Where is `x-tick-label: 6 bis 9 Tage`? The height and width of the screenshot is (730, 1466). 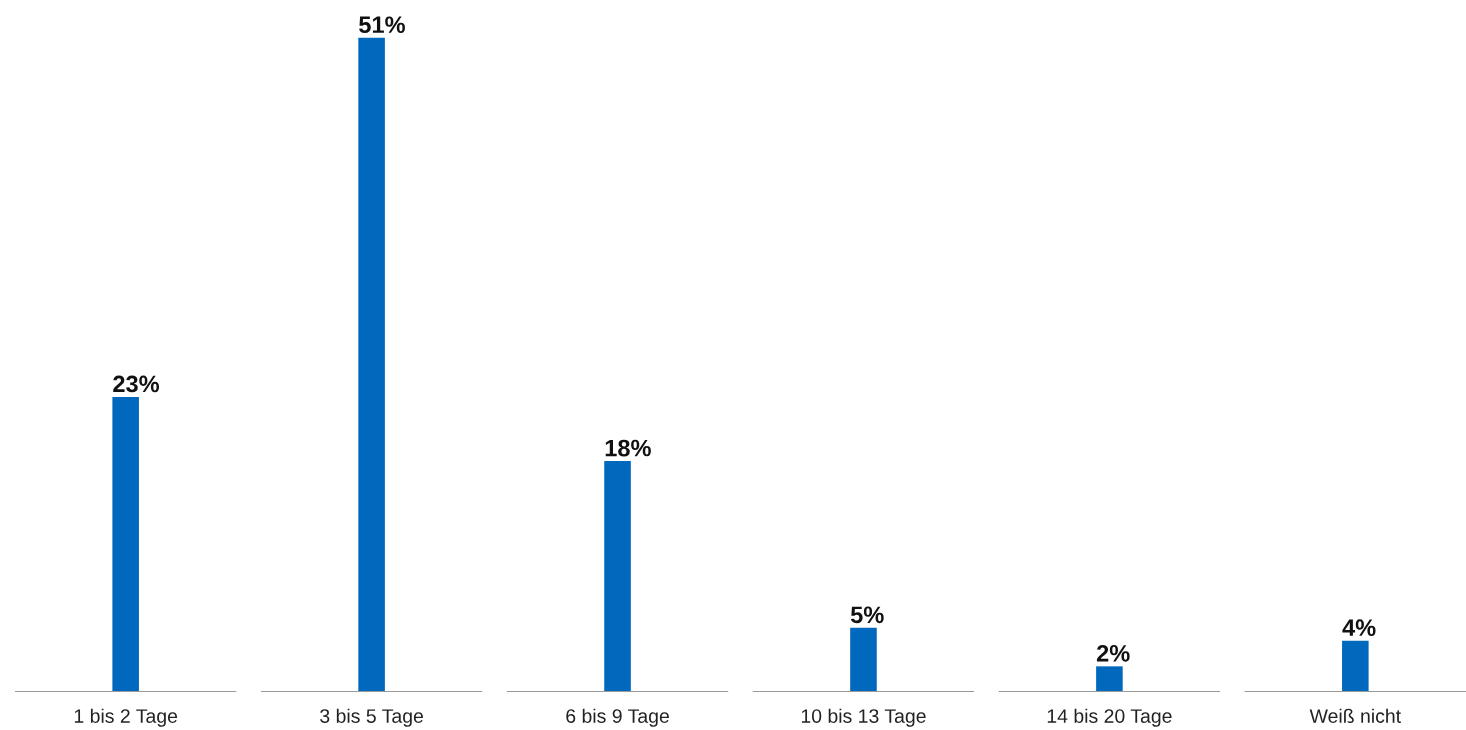 x-tick-label: 6 bis 9 Tage is located at coordinates (617, 717).